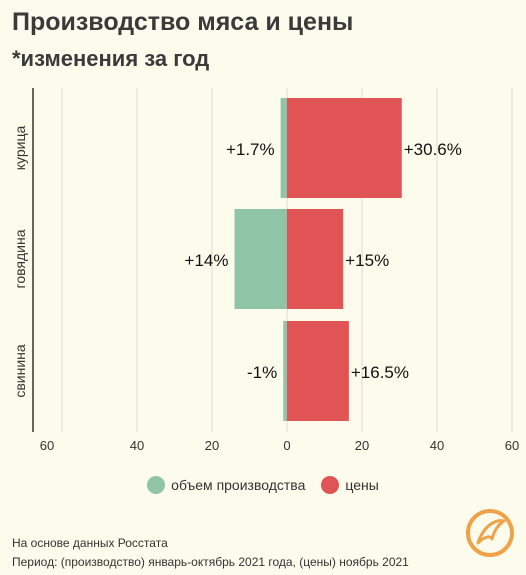 The image size is (526, 575). I want to click on data-label-production-2: -1%, so click(262, 372).